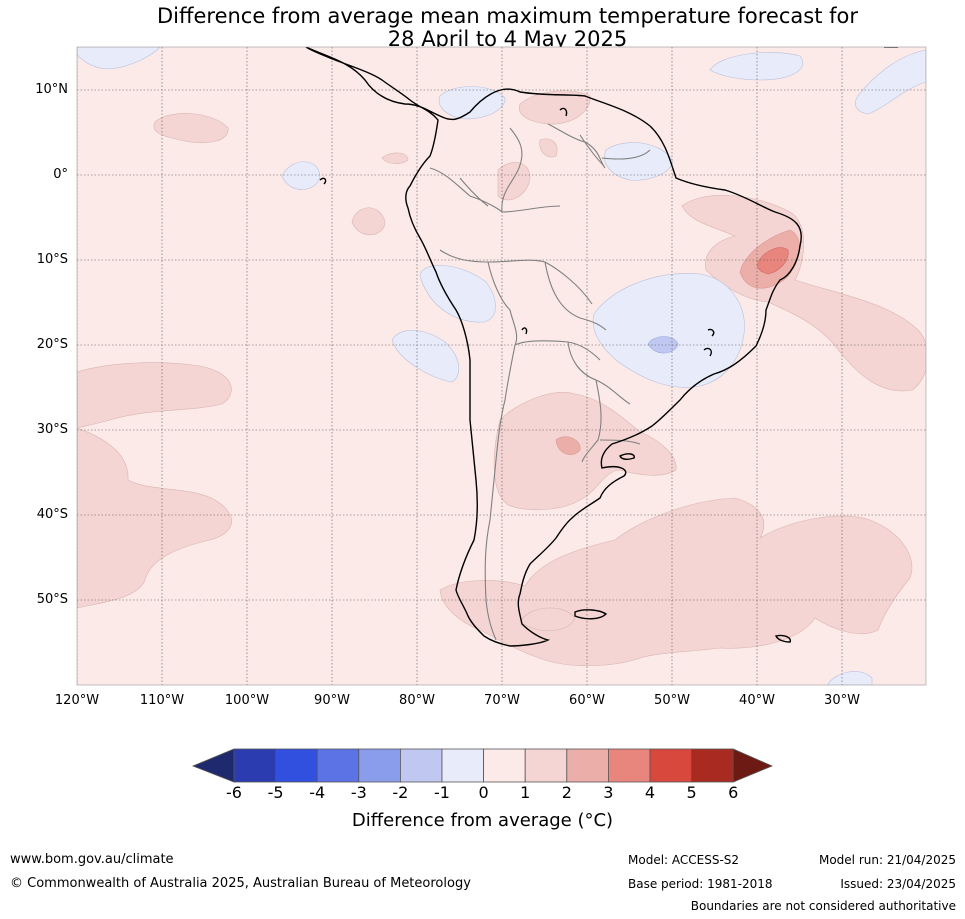 The width and height of the screenshot is (965, 919). What do you see at coordinates (753, 765) in the screenshot?
I see `colorbar-arrow-high` at bounding box center [753, 765].